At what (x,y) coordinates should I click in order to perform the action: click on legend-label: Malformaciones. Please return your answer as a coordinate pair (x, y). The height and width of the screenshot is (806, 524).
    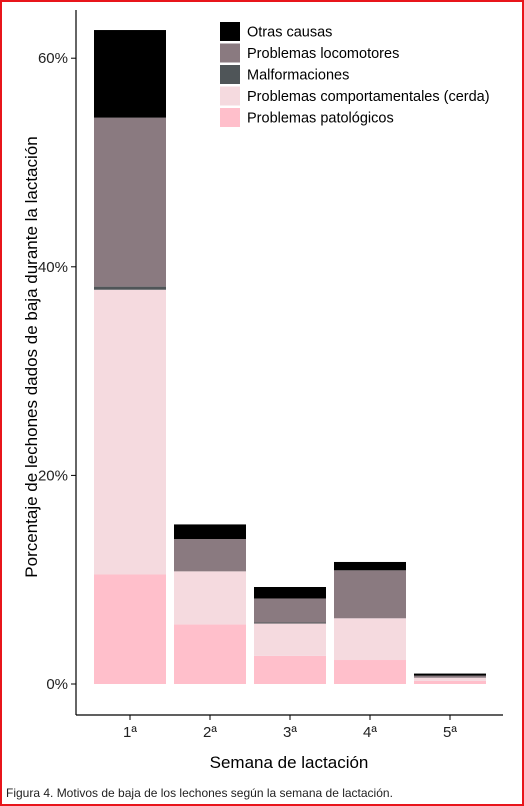
    Looking at the image, I should click on (298, 76).